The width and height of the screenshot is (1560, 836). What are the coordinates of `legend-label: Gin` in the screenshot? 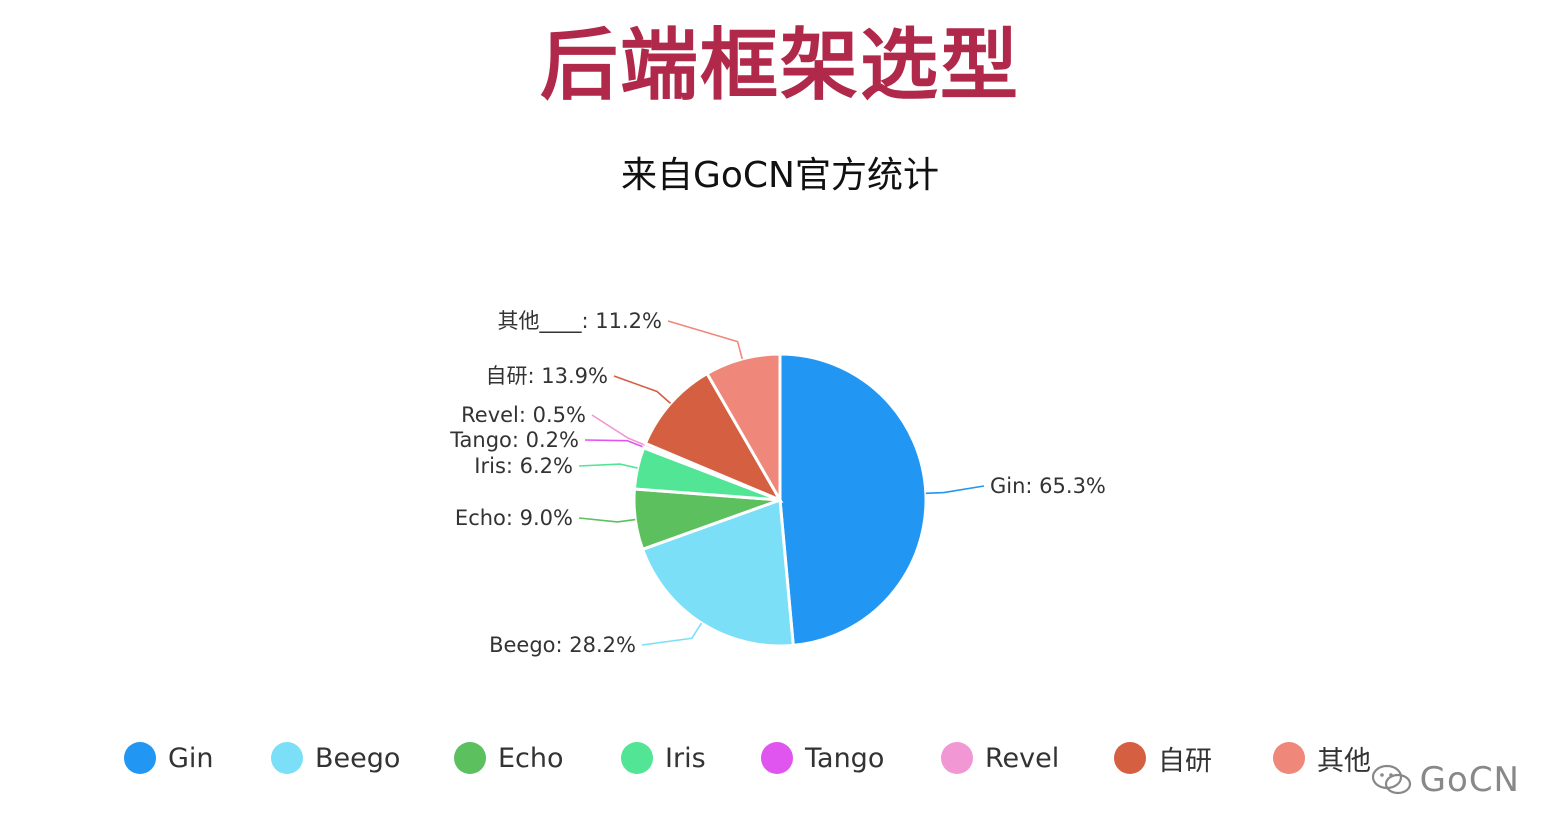 It's located at (191, 758).